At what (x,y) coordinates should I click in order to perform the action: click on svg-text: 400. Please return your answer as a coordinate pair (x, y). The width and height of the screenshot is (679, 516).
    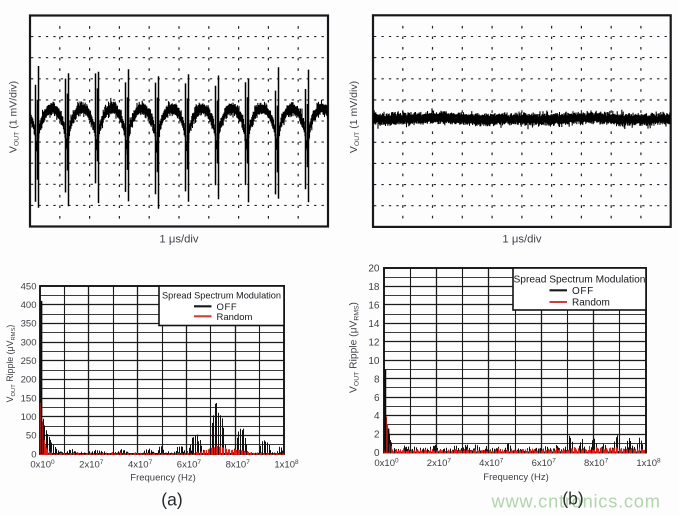
    Looking at the image, I should click on (29, 305).